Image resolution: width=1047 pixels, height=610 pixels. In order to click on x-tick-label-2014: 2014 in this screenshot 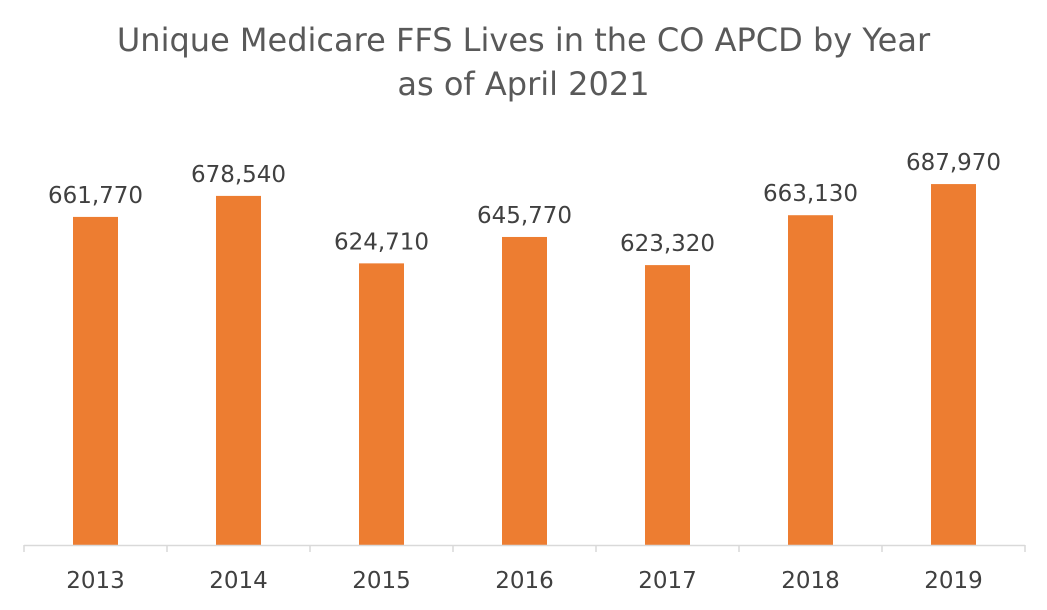, I will do `click(238, 581)`.